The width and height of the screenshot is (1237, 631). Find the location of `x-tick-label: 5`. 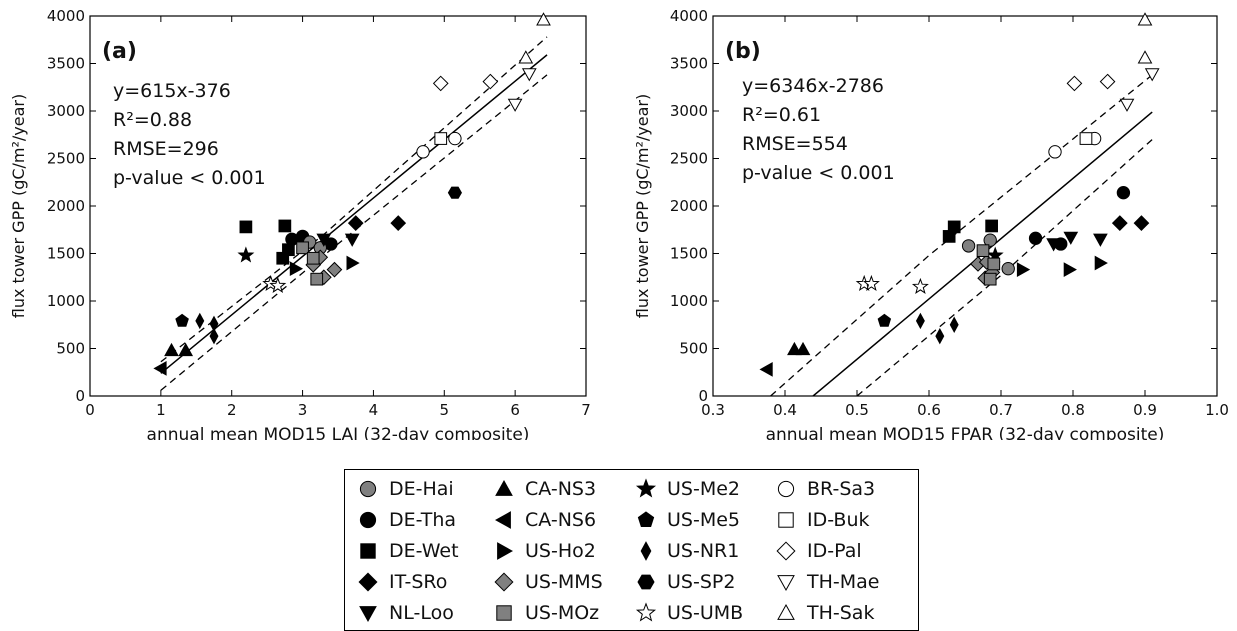

x-tick-label: 5 is located at coordinates (445, 410).